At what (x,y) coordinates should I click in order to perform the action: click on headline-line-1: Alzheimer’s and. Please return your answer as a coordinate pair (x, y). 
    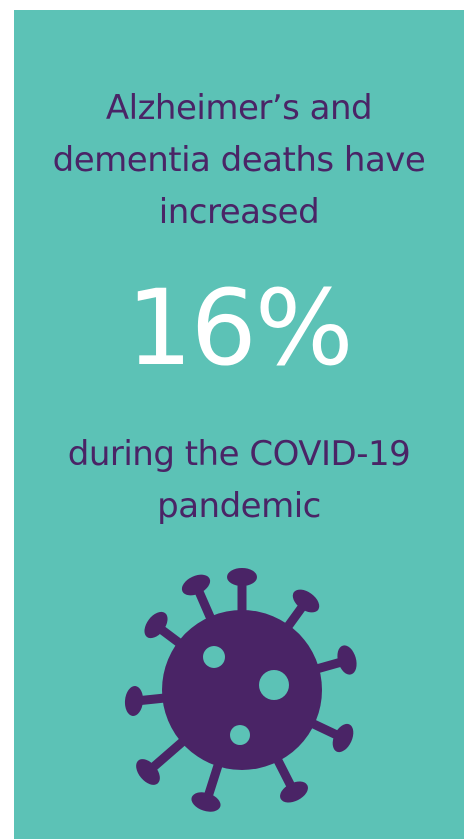
    Looking at the image, I should click on (239, 108).